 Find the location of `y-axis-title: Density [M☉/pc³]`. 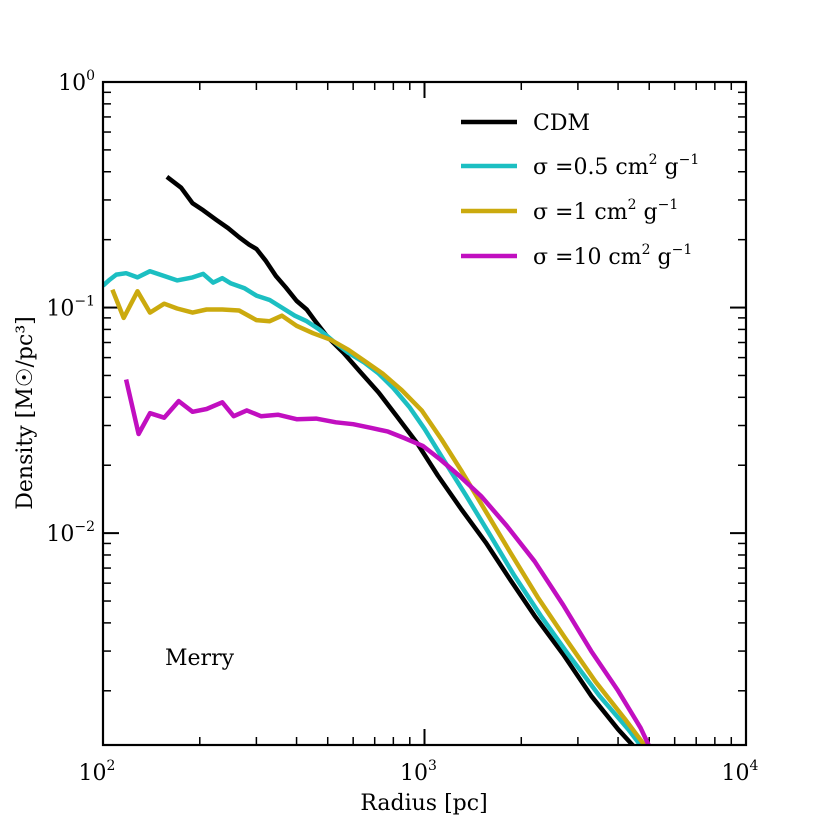

y-axis-title: Density [M☉/pc³] is located at coordinates (25, 412).